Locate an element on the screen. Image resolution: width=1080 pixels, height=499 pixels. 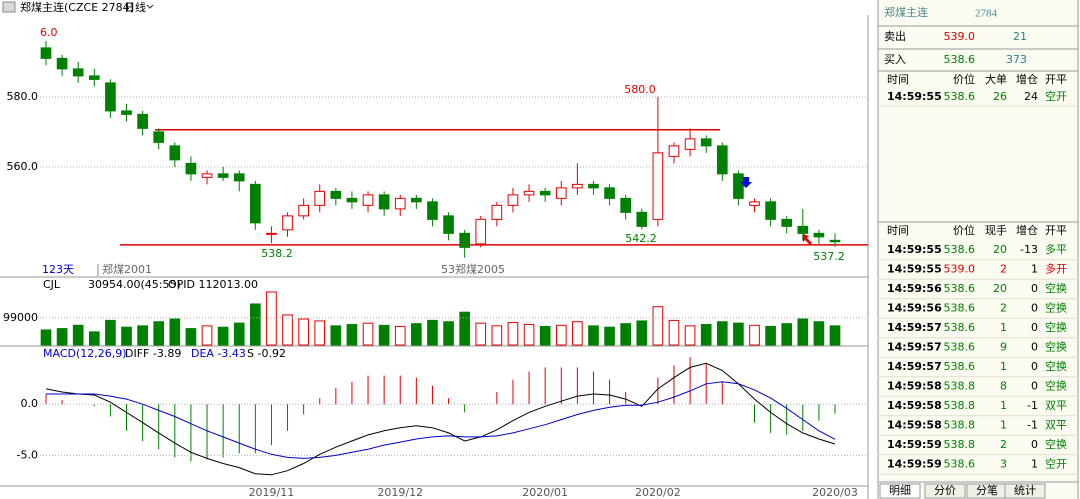
x-tick-label: 2019/12 is located at coordinates (400, 492).